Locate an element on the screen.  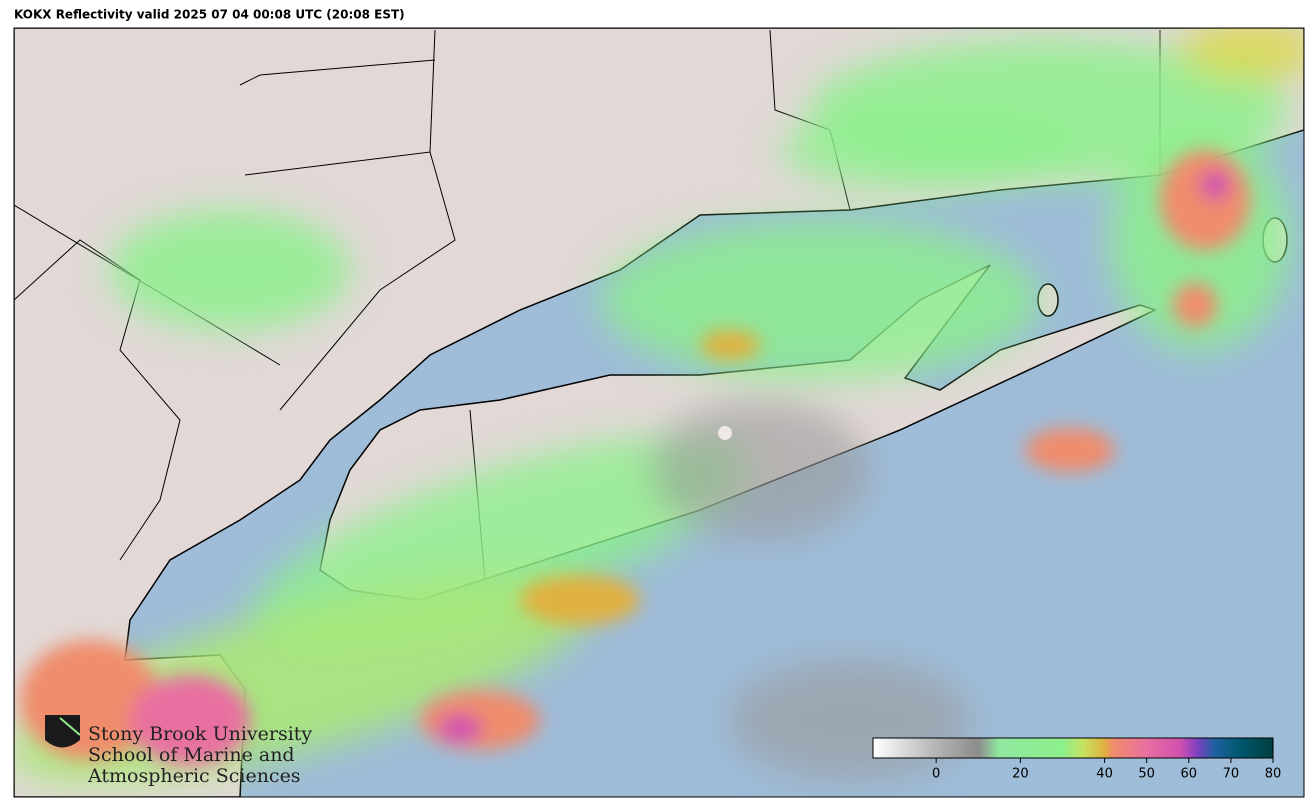
logo-line: Stony Brook University is located at coordinates (200, 734).